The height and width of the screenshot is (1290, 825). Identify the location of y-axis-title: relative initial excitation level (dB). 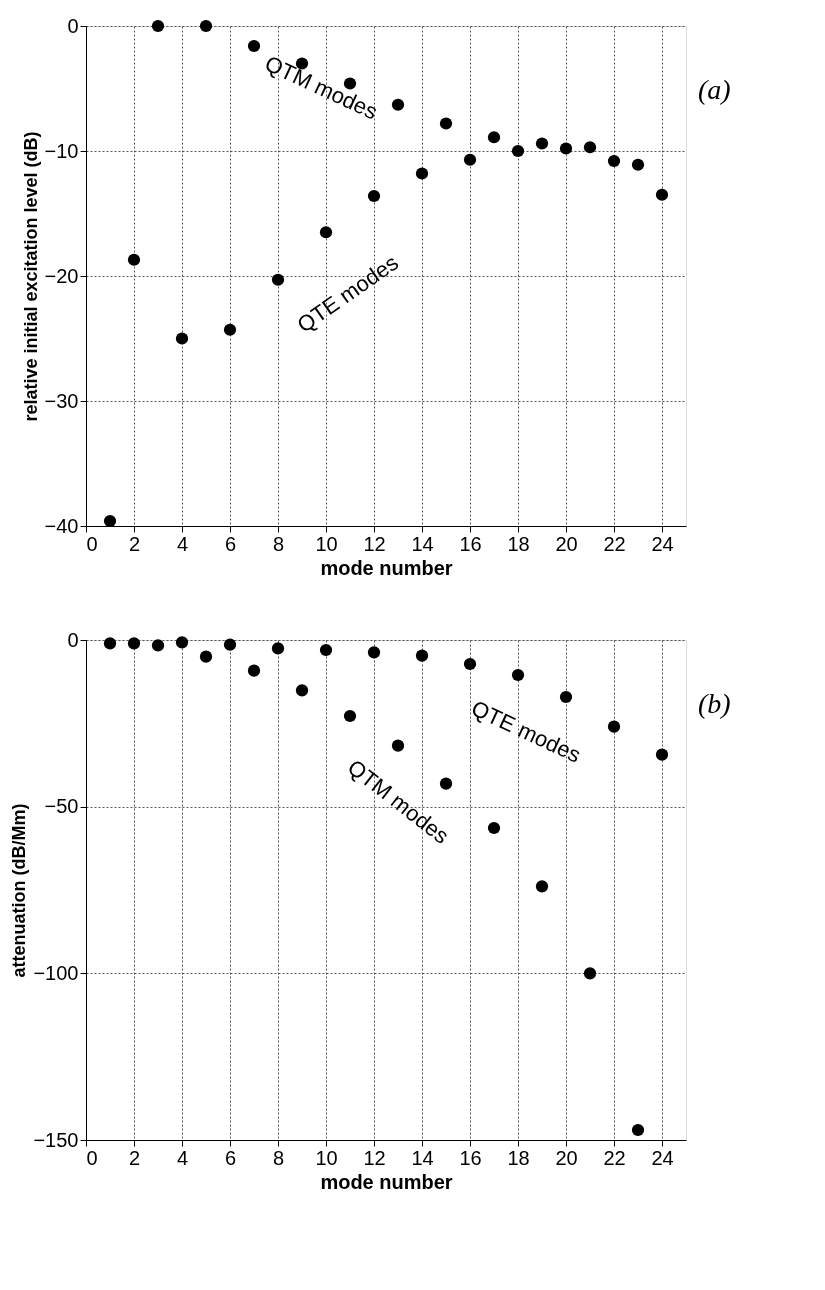
(30, 276).